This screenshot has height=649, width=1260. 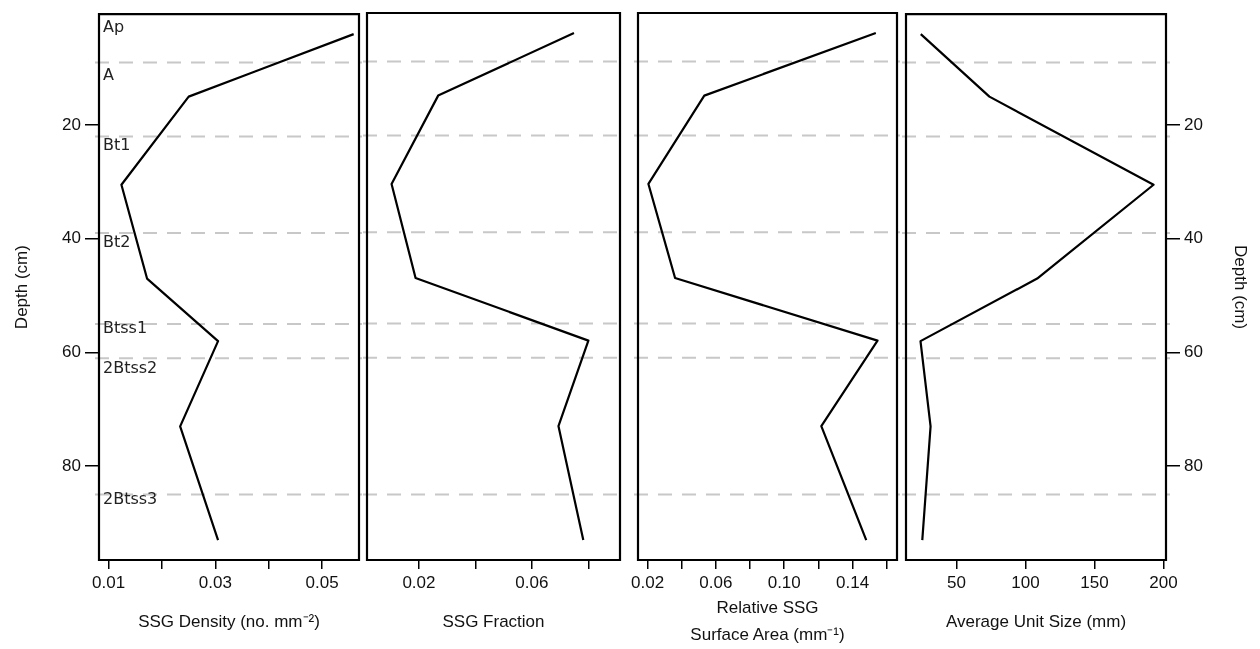 What do you see at coordinates (1193, 124) in the screenshot?
I see `y2-tick-label: 20` at bounding box center [1193, 124].